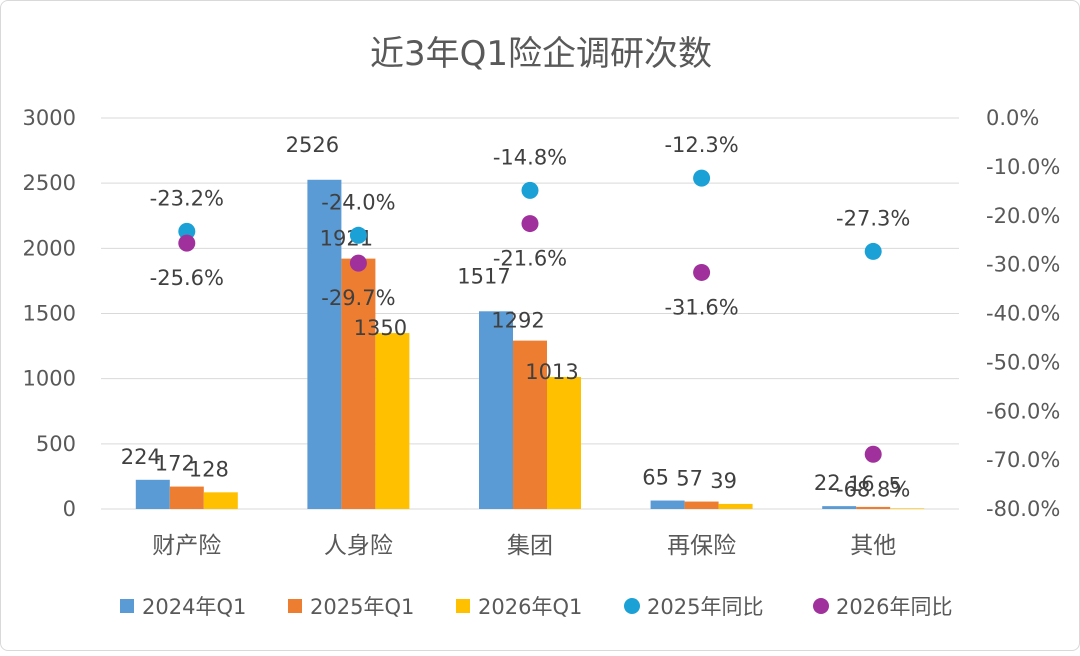  What do you see at coordinates (69, 509) in the screenshot?
I see `left-axis-tick-label: 0` at bounding box center [69, 509].